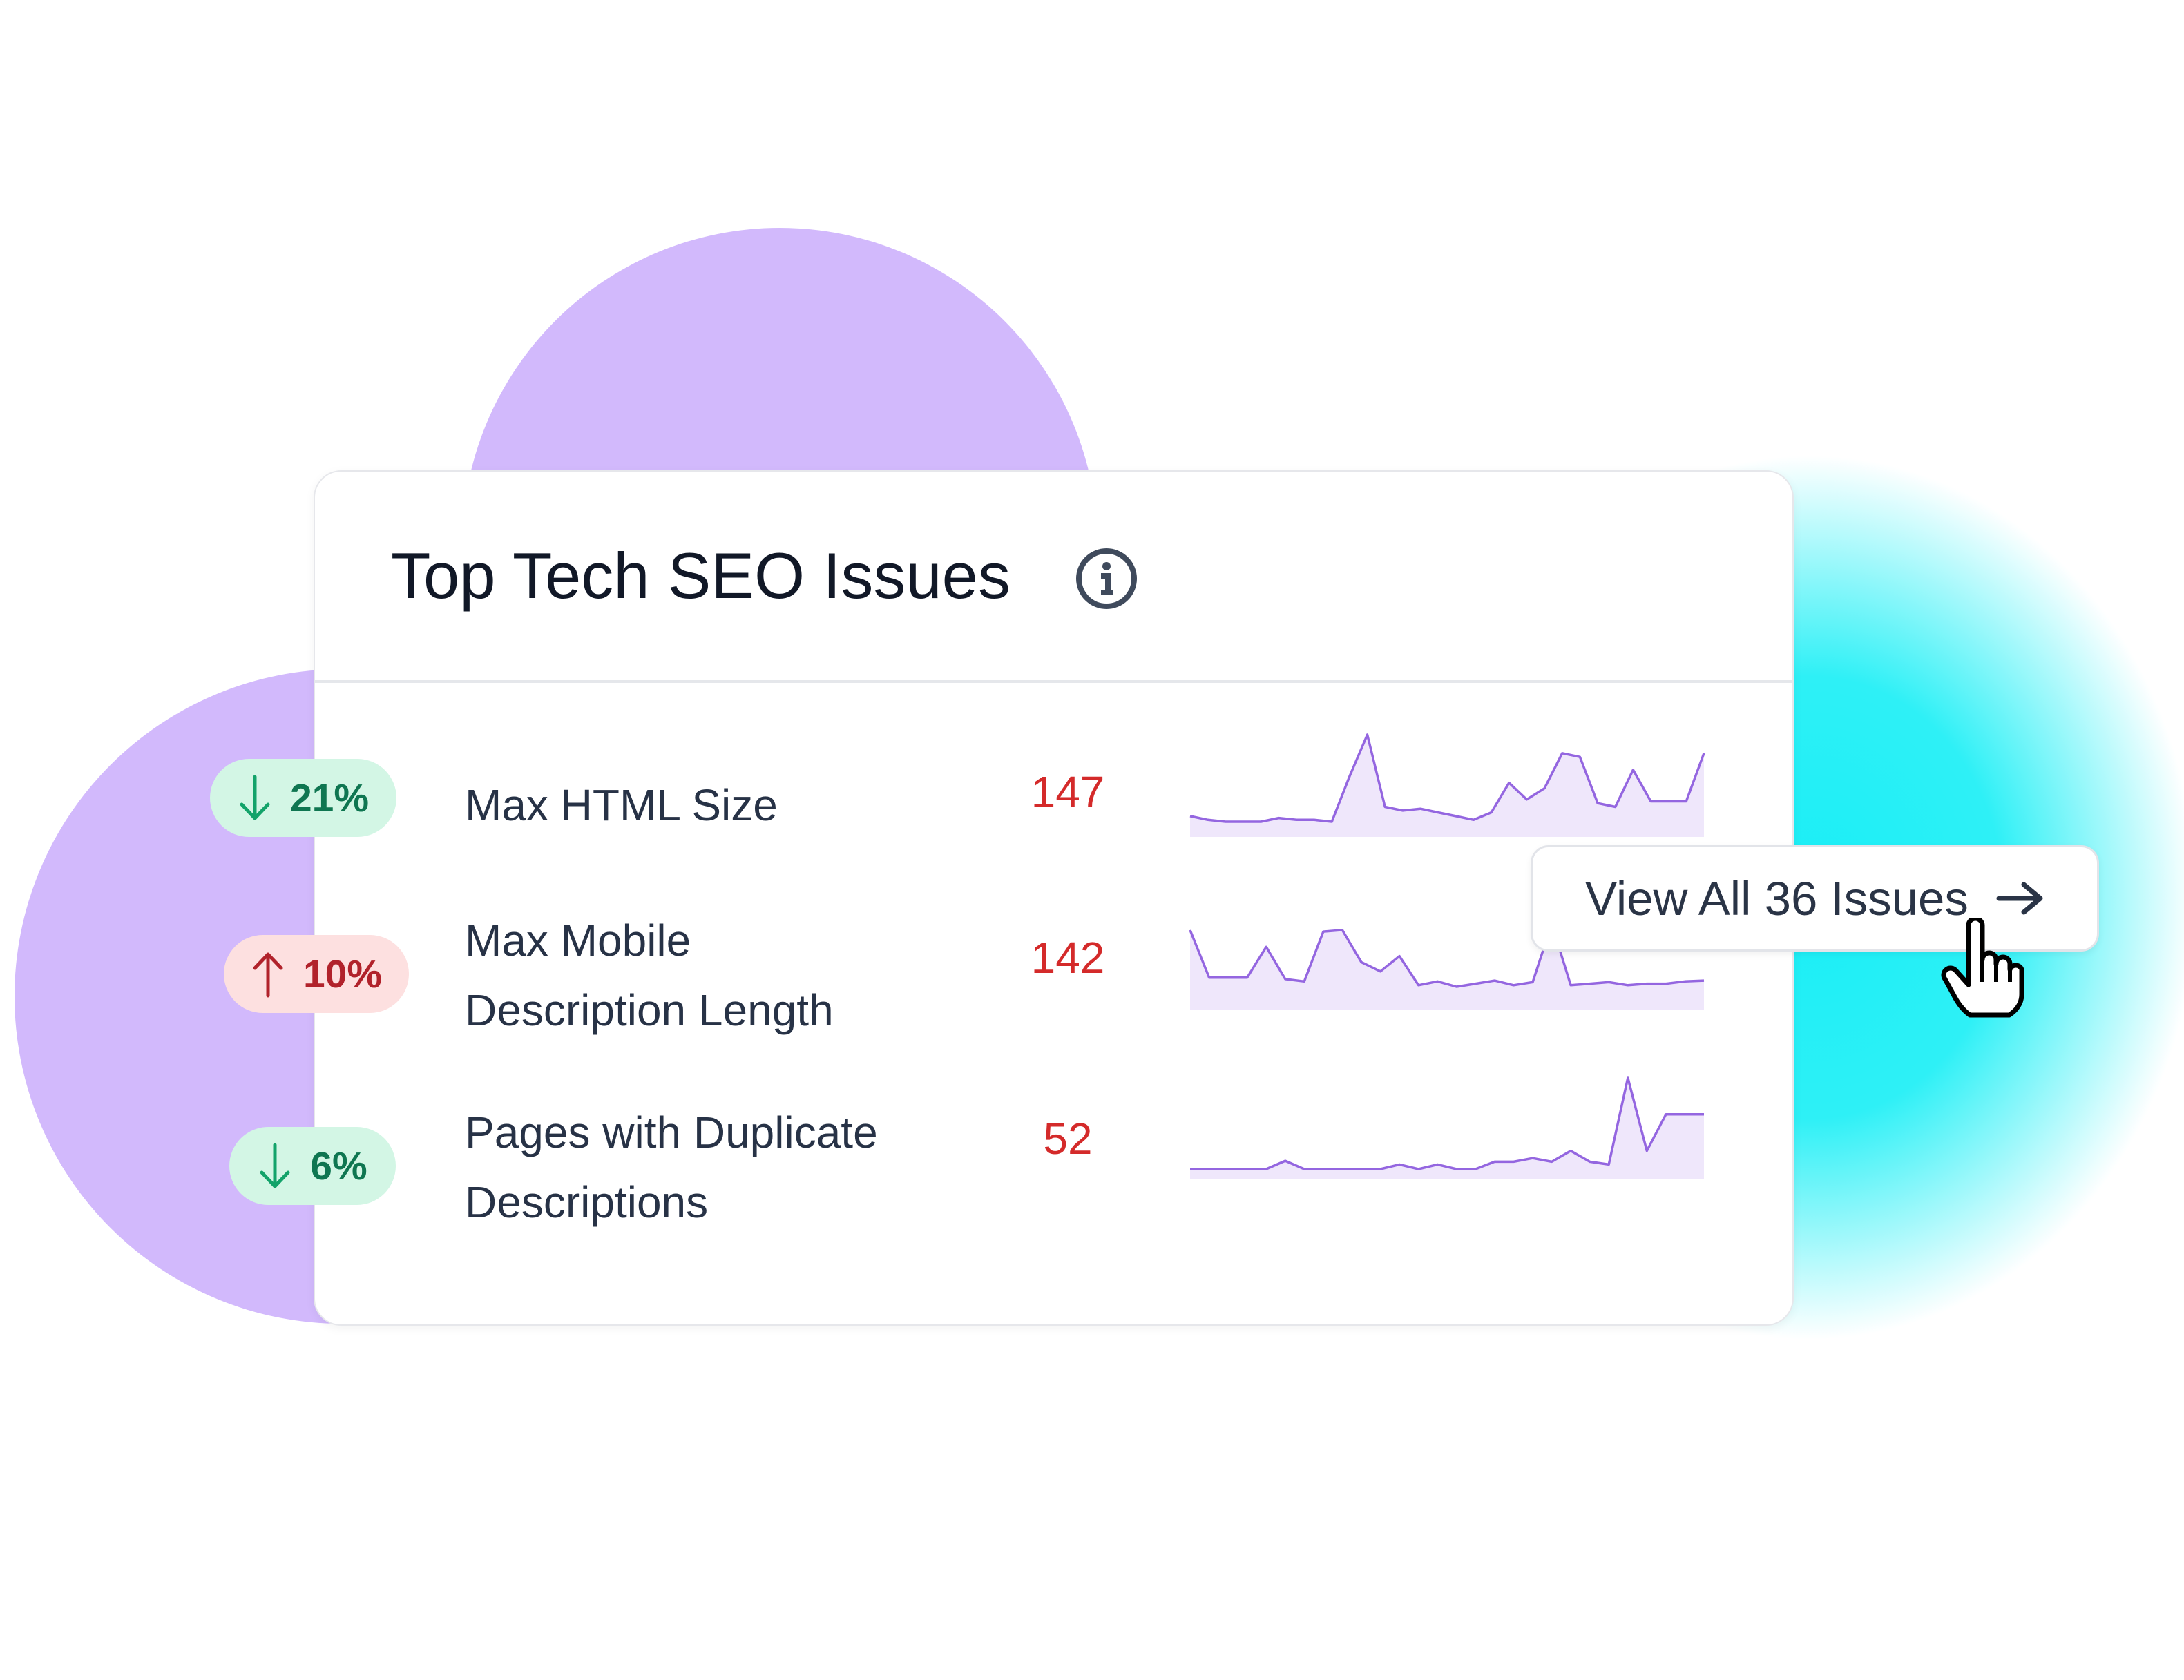 This screenshot has width=2184, height=1680. What do you see at coordinates (1068, 958) in the screenshot?
I see `issue-count: 142` at bounding box center [1068, 958].